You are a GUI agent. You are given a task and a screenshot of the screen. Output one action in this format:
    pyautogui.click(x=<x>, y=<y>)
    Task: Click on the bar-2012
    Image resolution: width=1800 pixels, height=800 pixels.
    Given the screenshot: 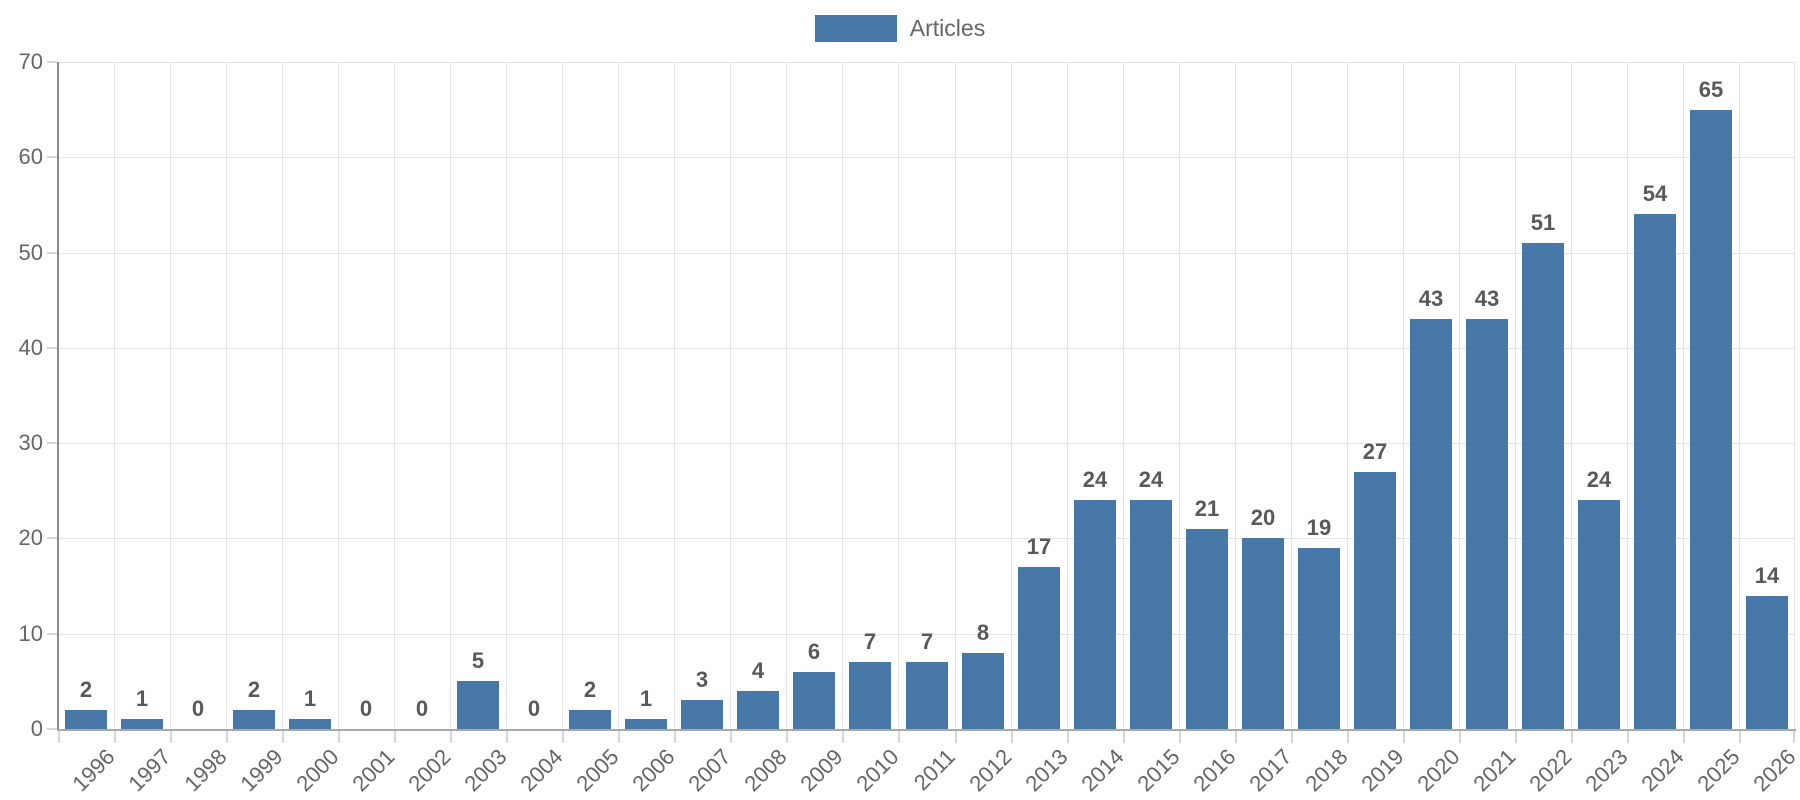 What is the action you would take?
    pyautogui.click(x=983, y=691)
    